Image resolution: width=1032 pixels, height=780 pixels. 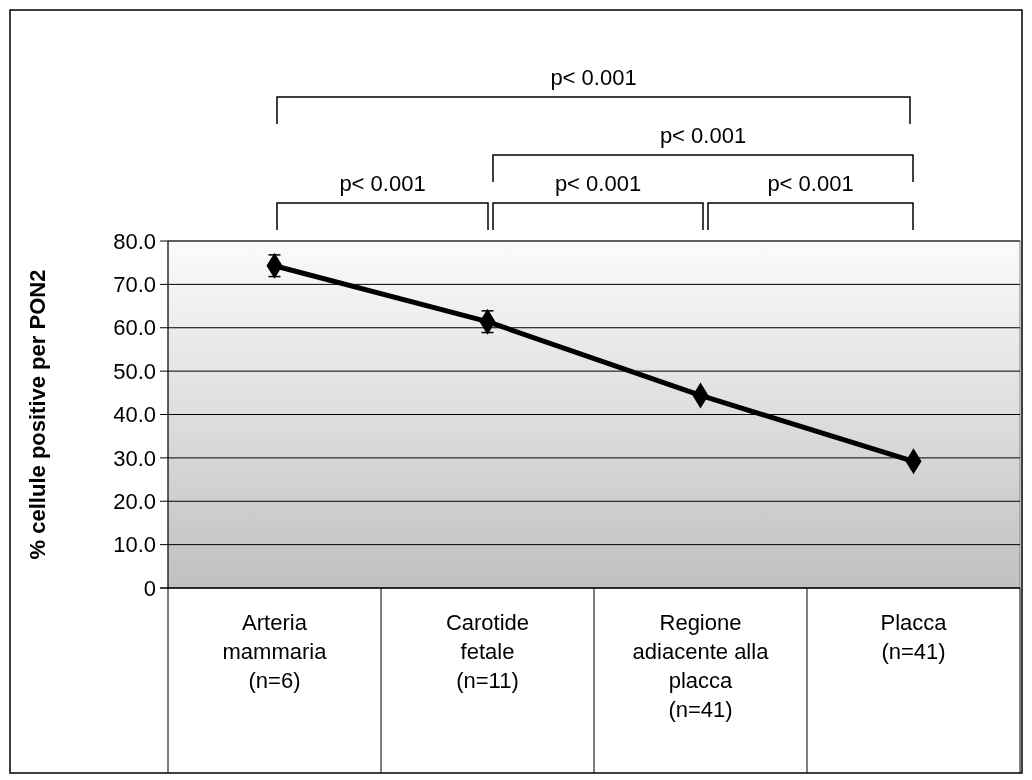 I want to click on x-tick-label: Placca (n=41), so click(x=914, y=637).